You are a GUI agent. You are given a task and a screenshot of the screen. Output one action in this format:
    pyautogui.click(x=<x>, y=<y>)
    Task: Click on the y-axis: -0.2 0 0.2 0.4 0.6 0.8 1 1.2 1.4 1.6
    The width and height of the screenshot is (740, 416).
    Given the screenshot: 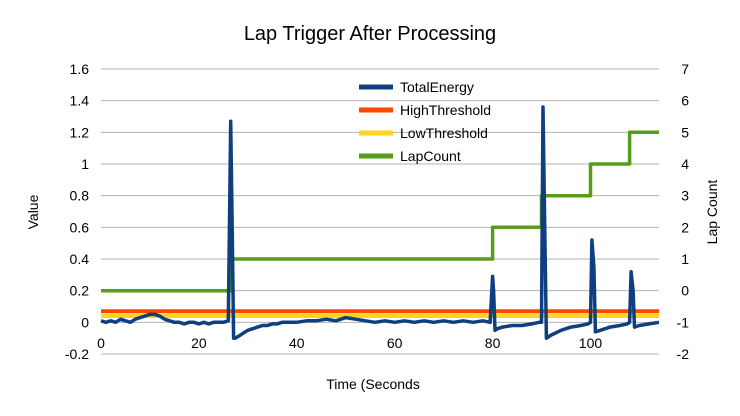 What is the action you would take?
    pyautogui.click(x=77, y=211)
    